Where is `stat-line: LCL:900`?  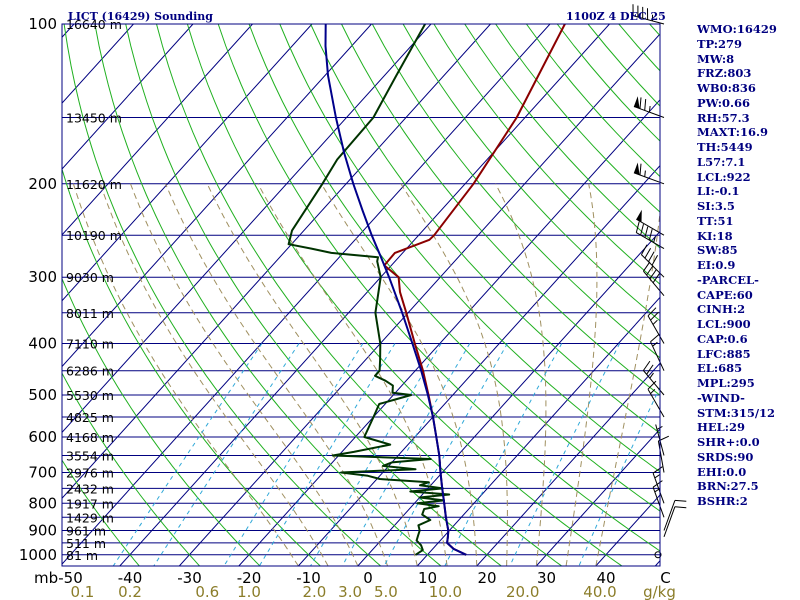
stat-line: LCL:900 is located at coordinates (724, 324).